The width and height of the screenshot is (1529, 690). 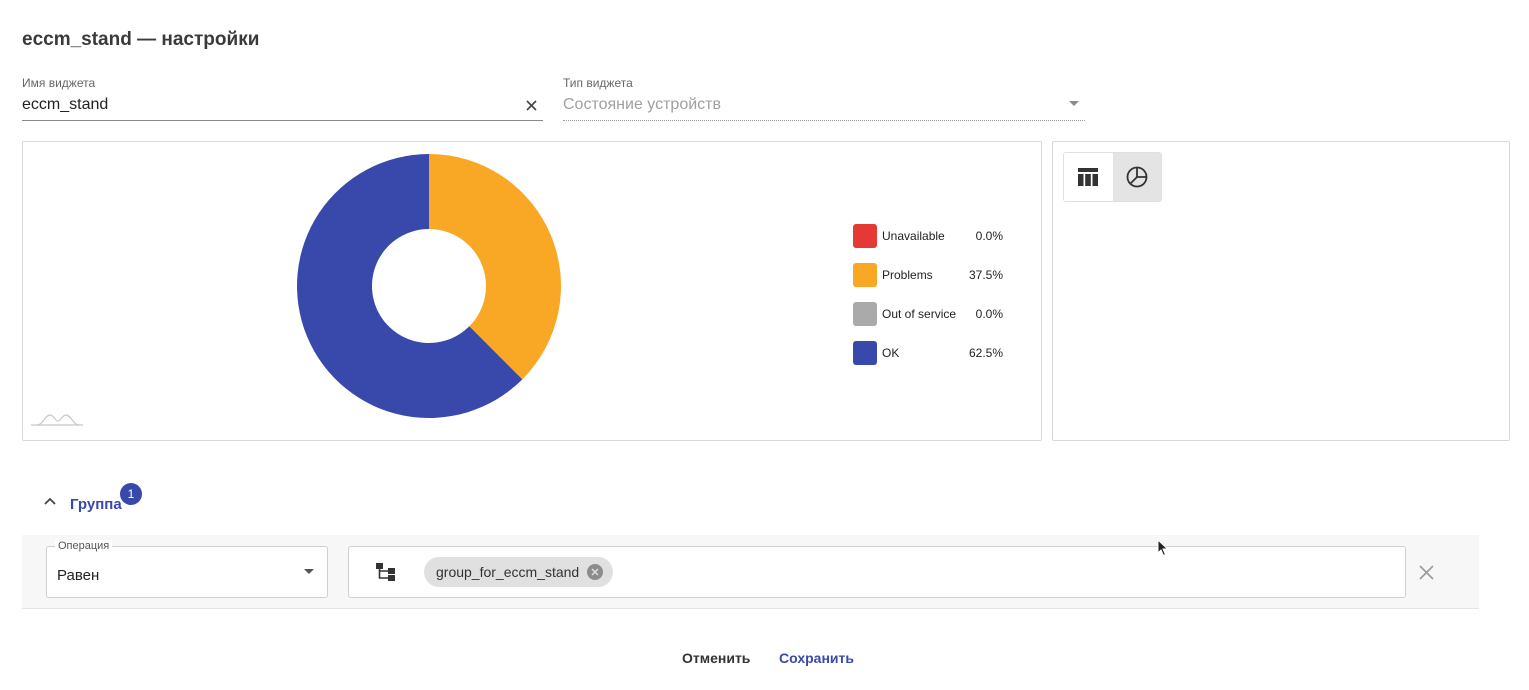 I want to click on mouse-cursor-icon, so click(x=1163, y=548).